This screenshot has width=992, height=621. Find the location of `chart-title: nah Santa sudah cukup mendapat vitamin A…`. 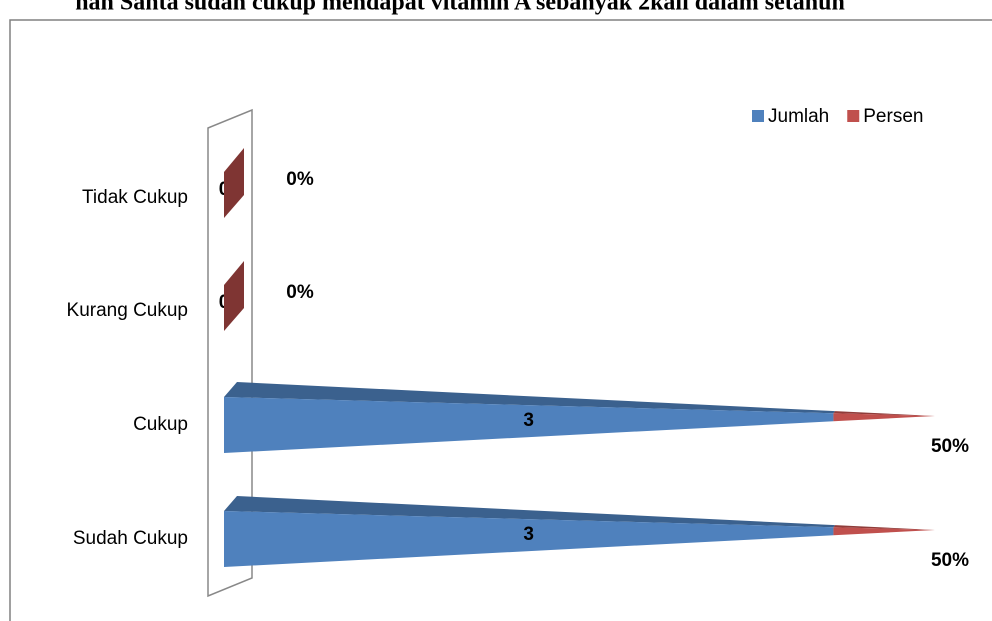

chart-title: nah Santa sudah cukup mendapat vitamin A… is located at coordinates (460, 8).